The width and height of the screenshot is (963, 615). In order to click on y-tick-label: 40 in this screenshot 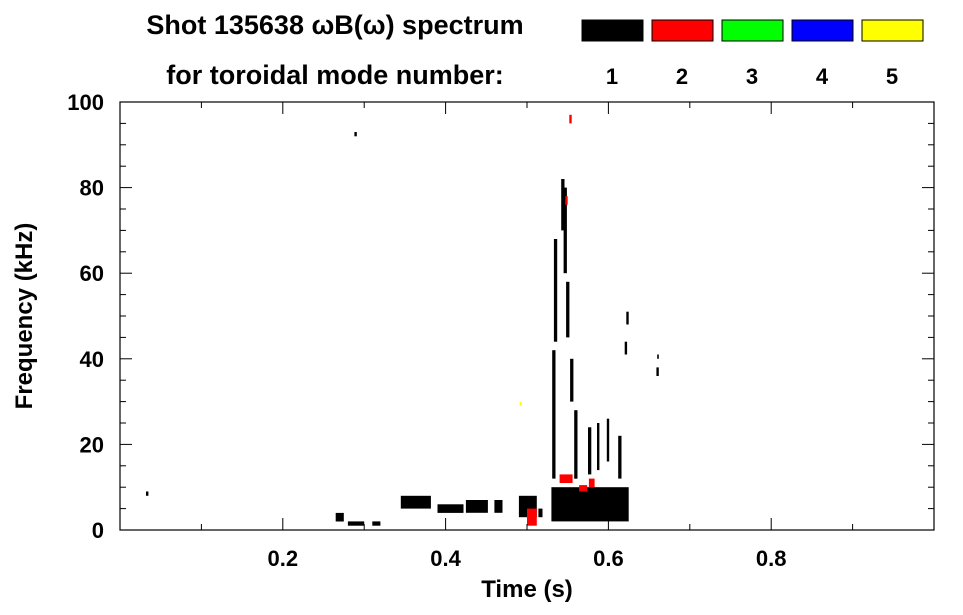, I will do `click(92, 359)`.